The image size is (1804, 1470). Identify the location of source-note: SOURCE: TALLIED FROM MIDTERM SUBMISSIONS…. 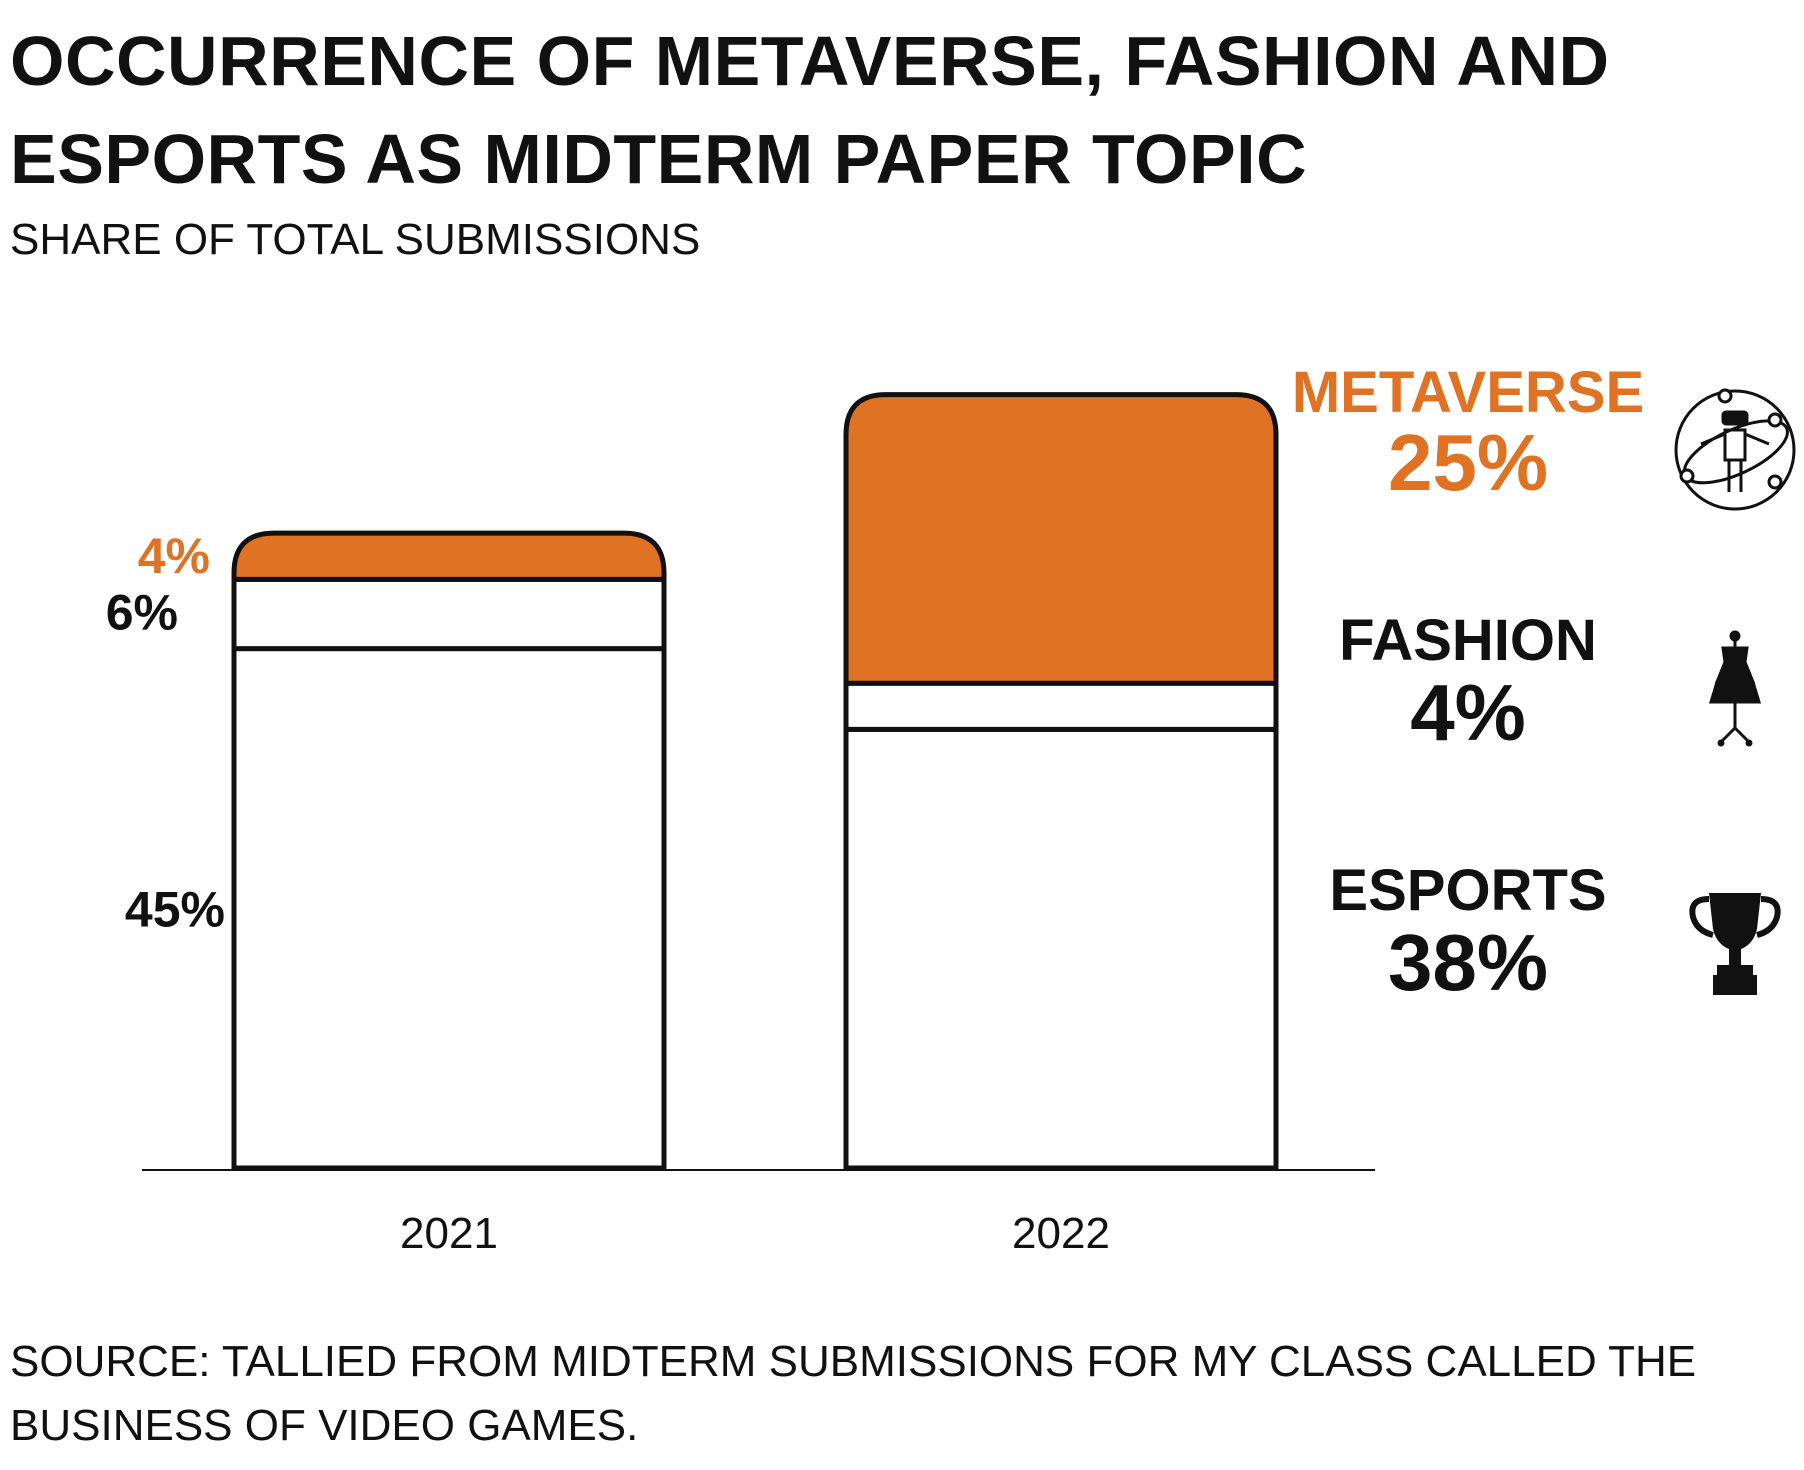
(853, 1393).